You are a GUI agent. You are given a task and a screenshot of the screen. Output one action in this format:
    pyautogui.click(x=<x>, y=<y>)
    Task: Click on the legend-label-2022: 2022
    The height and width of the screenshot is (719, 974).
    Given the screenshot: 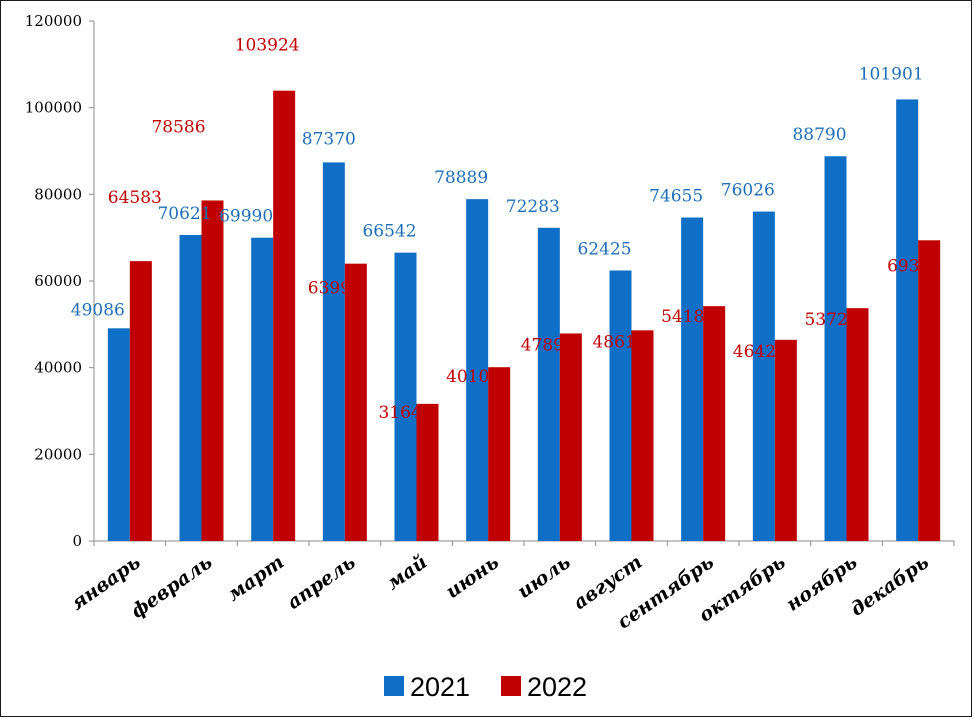 What is the action you would take?
    pyautogui.click(x=557, y=687)
    